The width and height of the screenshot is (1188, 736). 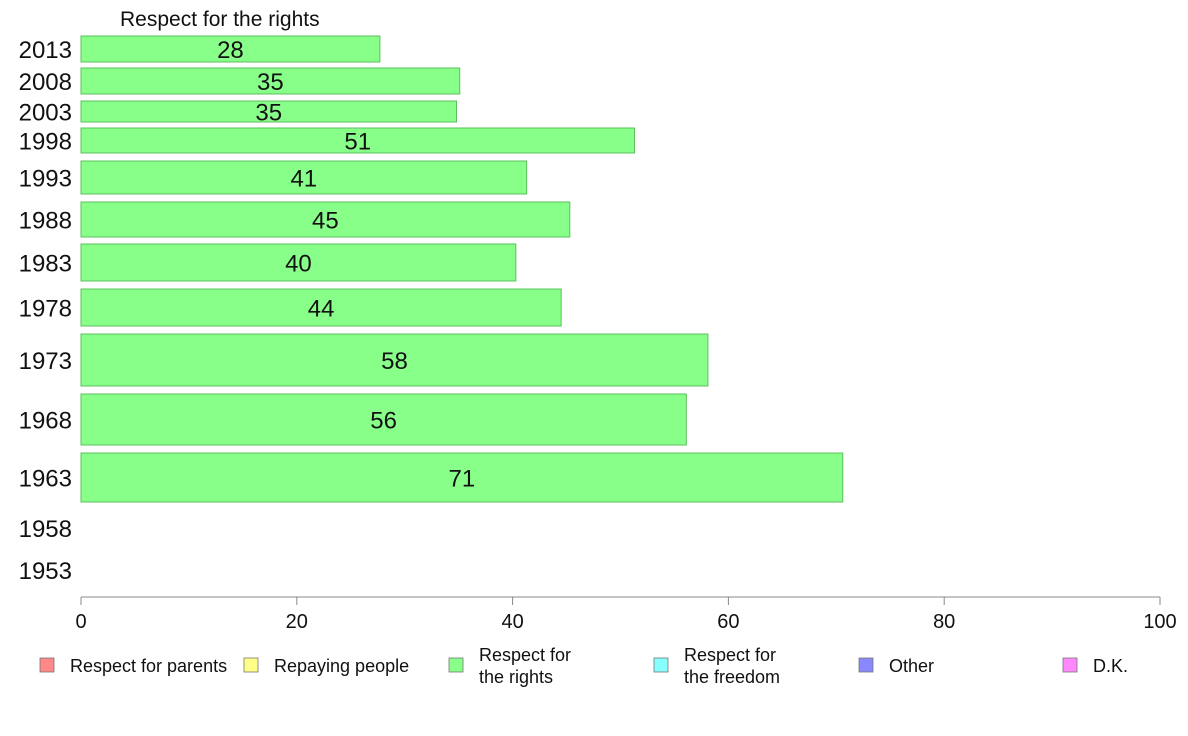 I want to click on year-label-1993: 1993, so click(x=45, y=179).